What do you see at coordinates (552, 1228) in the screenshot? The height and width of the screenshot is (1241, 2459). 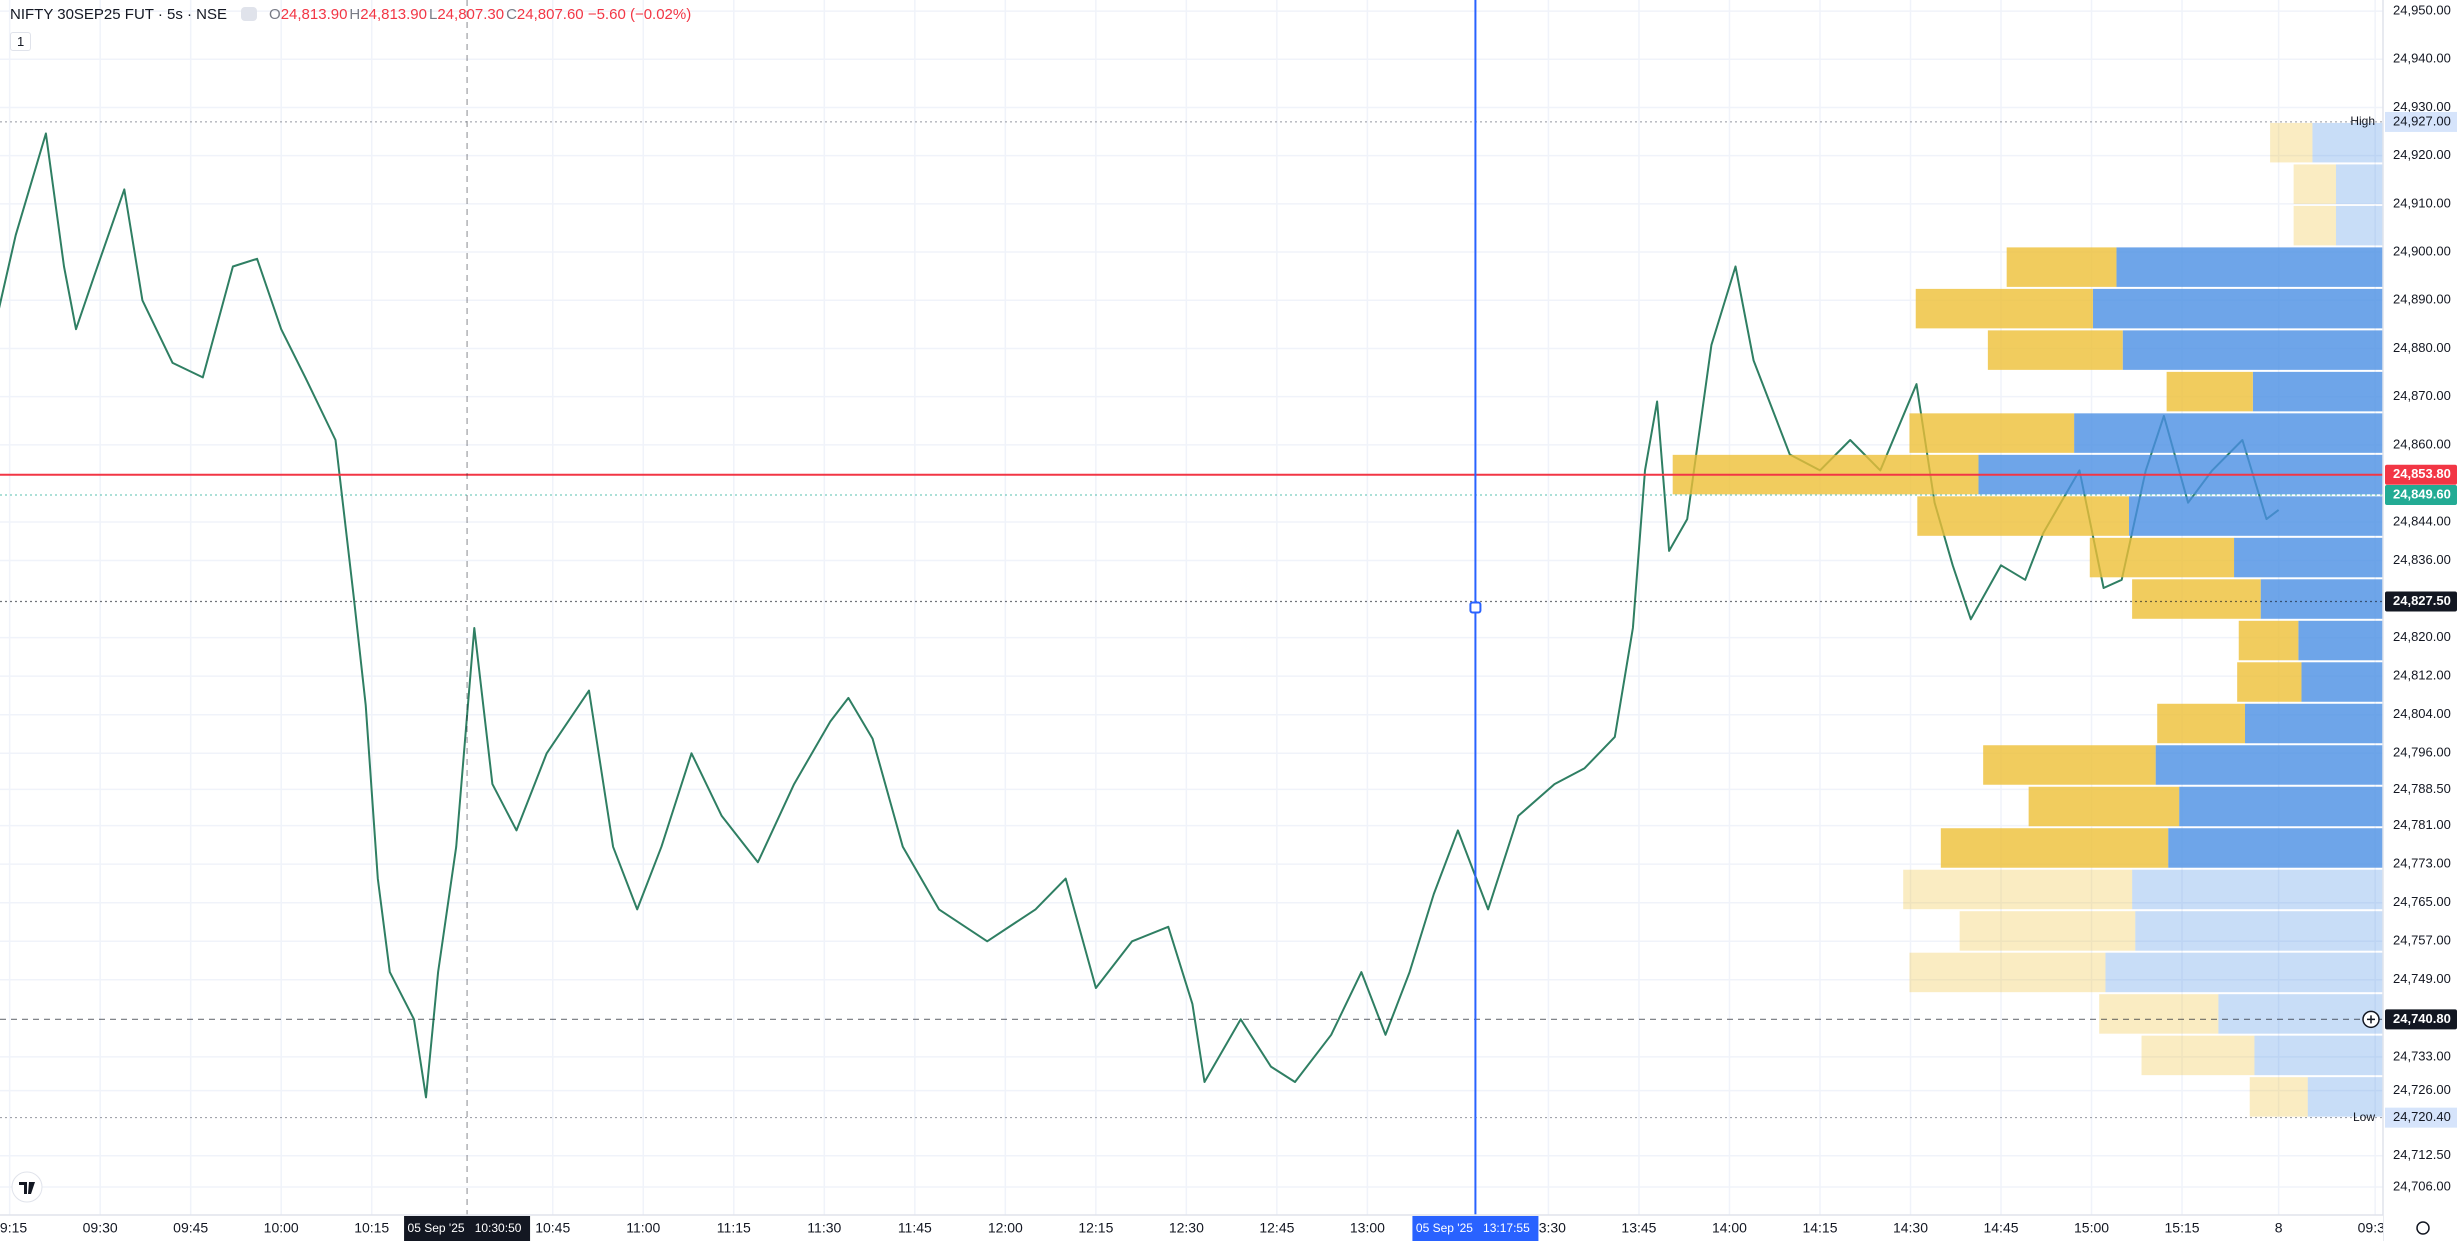 I see `x-tick-label: 10:45` at bounding box center [552, 1228].